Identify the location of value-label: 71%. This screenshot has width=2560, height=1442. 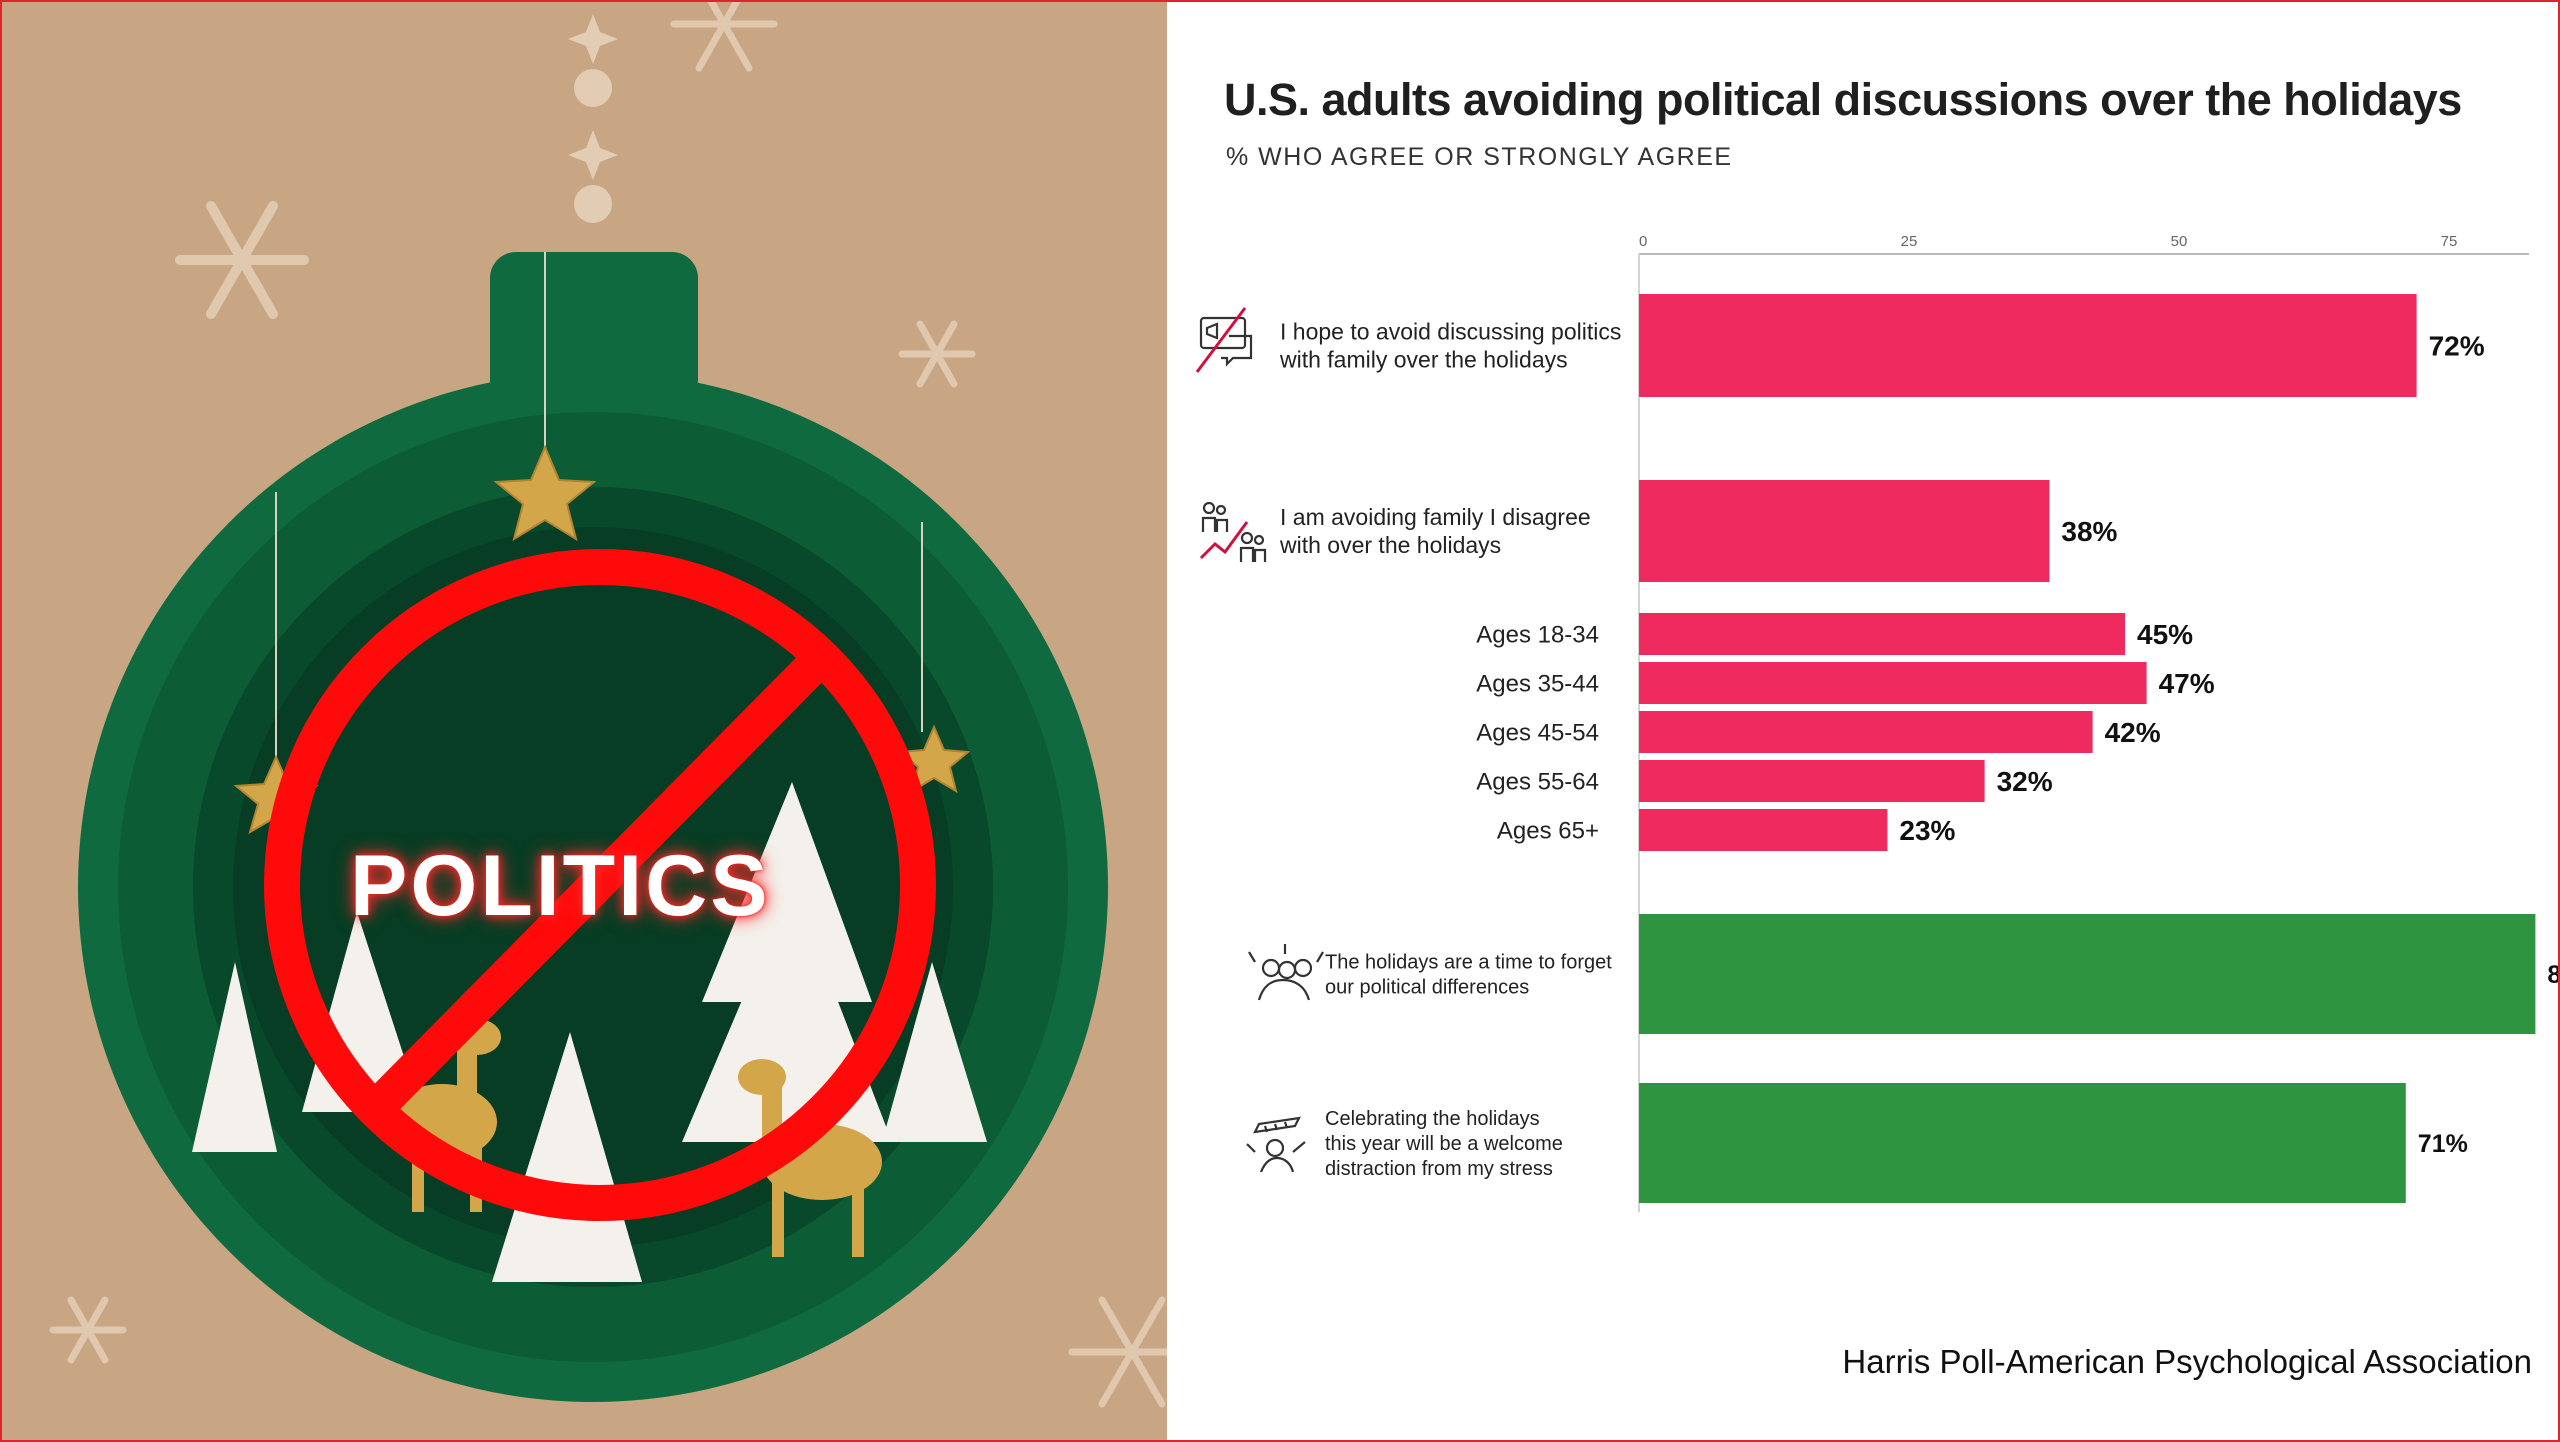
(2443, 1144).